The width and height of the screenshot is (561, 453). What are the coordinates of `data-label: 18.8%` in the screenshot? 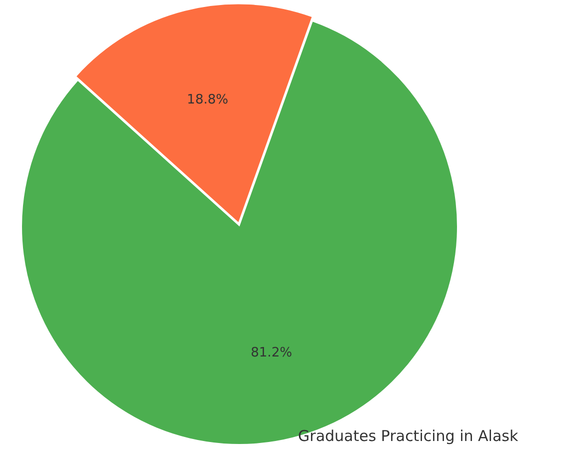 It's located at (207, 100).